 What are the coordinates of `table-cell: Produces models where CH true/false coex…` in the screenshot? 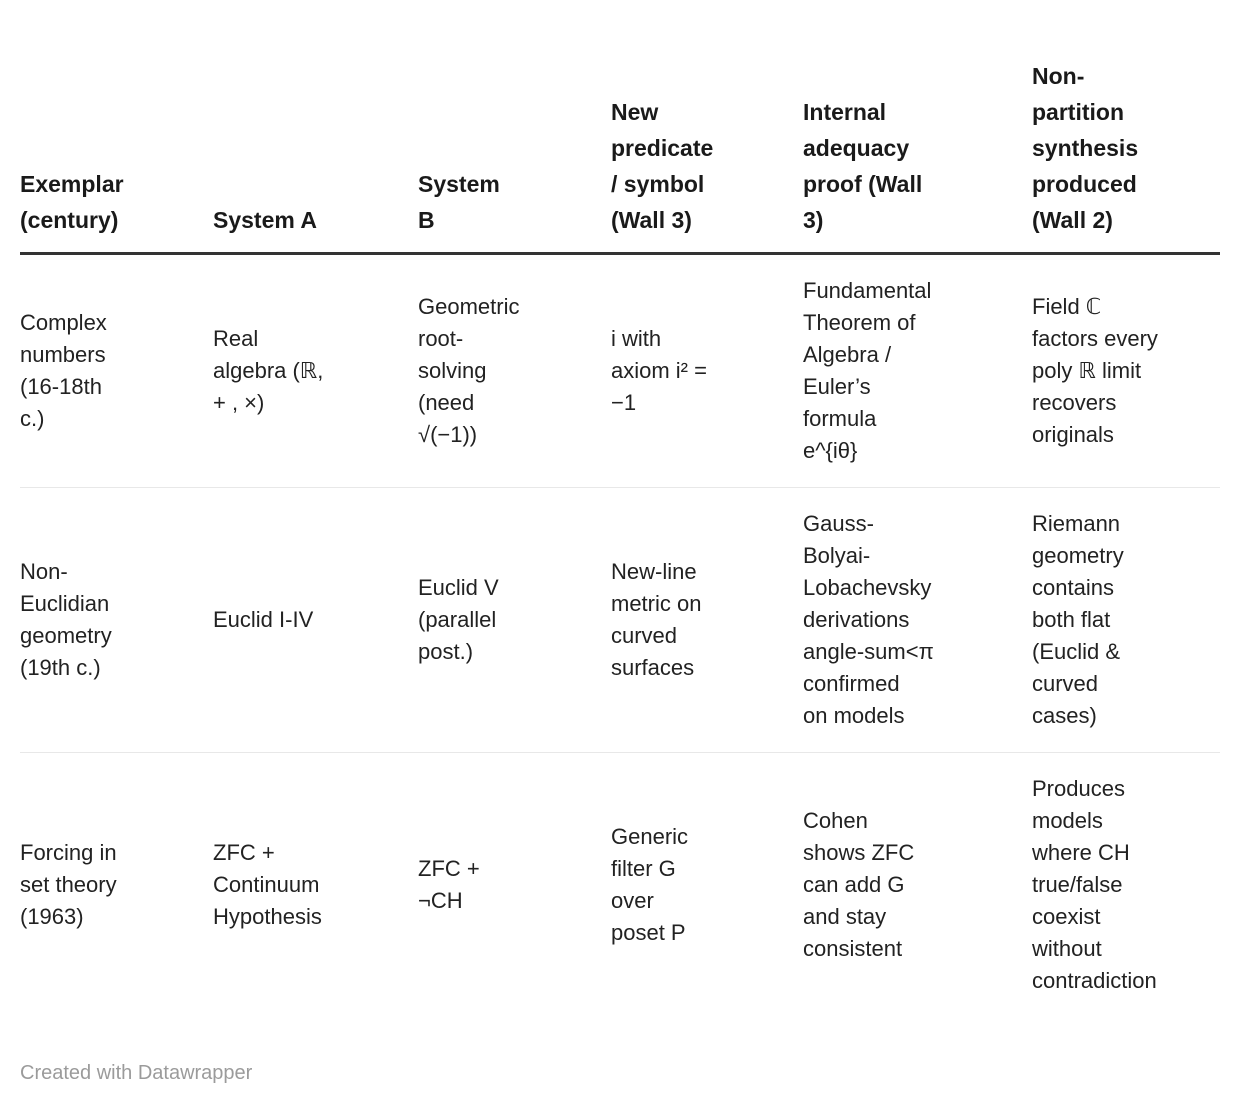 It's located at (1094, 884).